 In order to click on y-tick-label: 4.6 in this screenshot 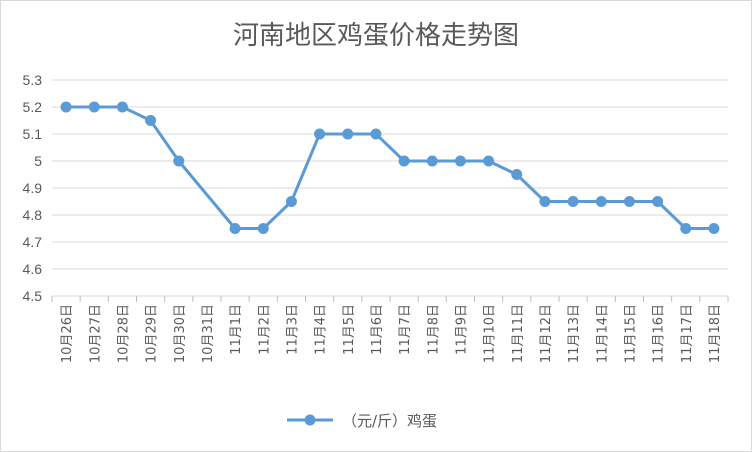, I will do `click(33, 269)`.